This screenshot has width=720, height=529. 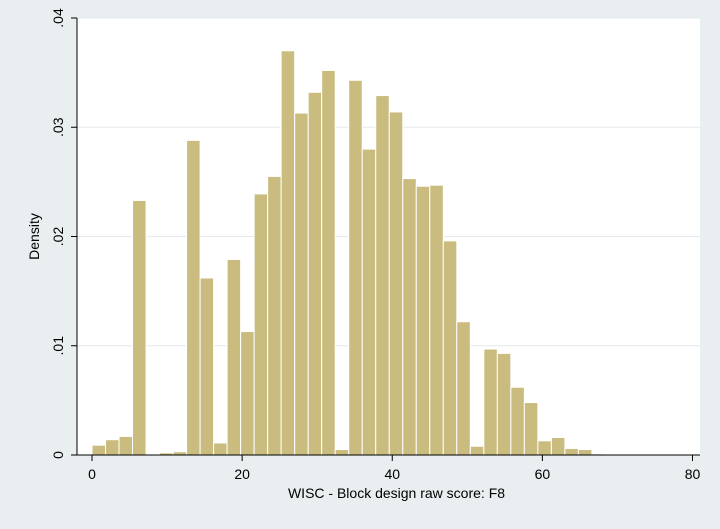 I want to click on x-tick-label: 0, so click(x=92, y=474).